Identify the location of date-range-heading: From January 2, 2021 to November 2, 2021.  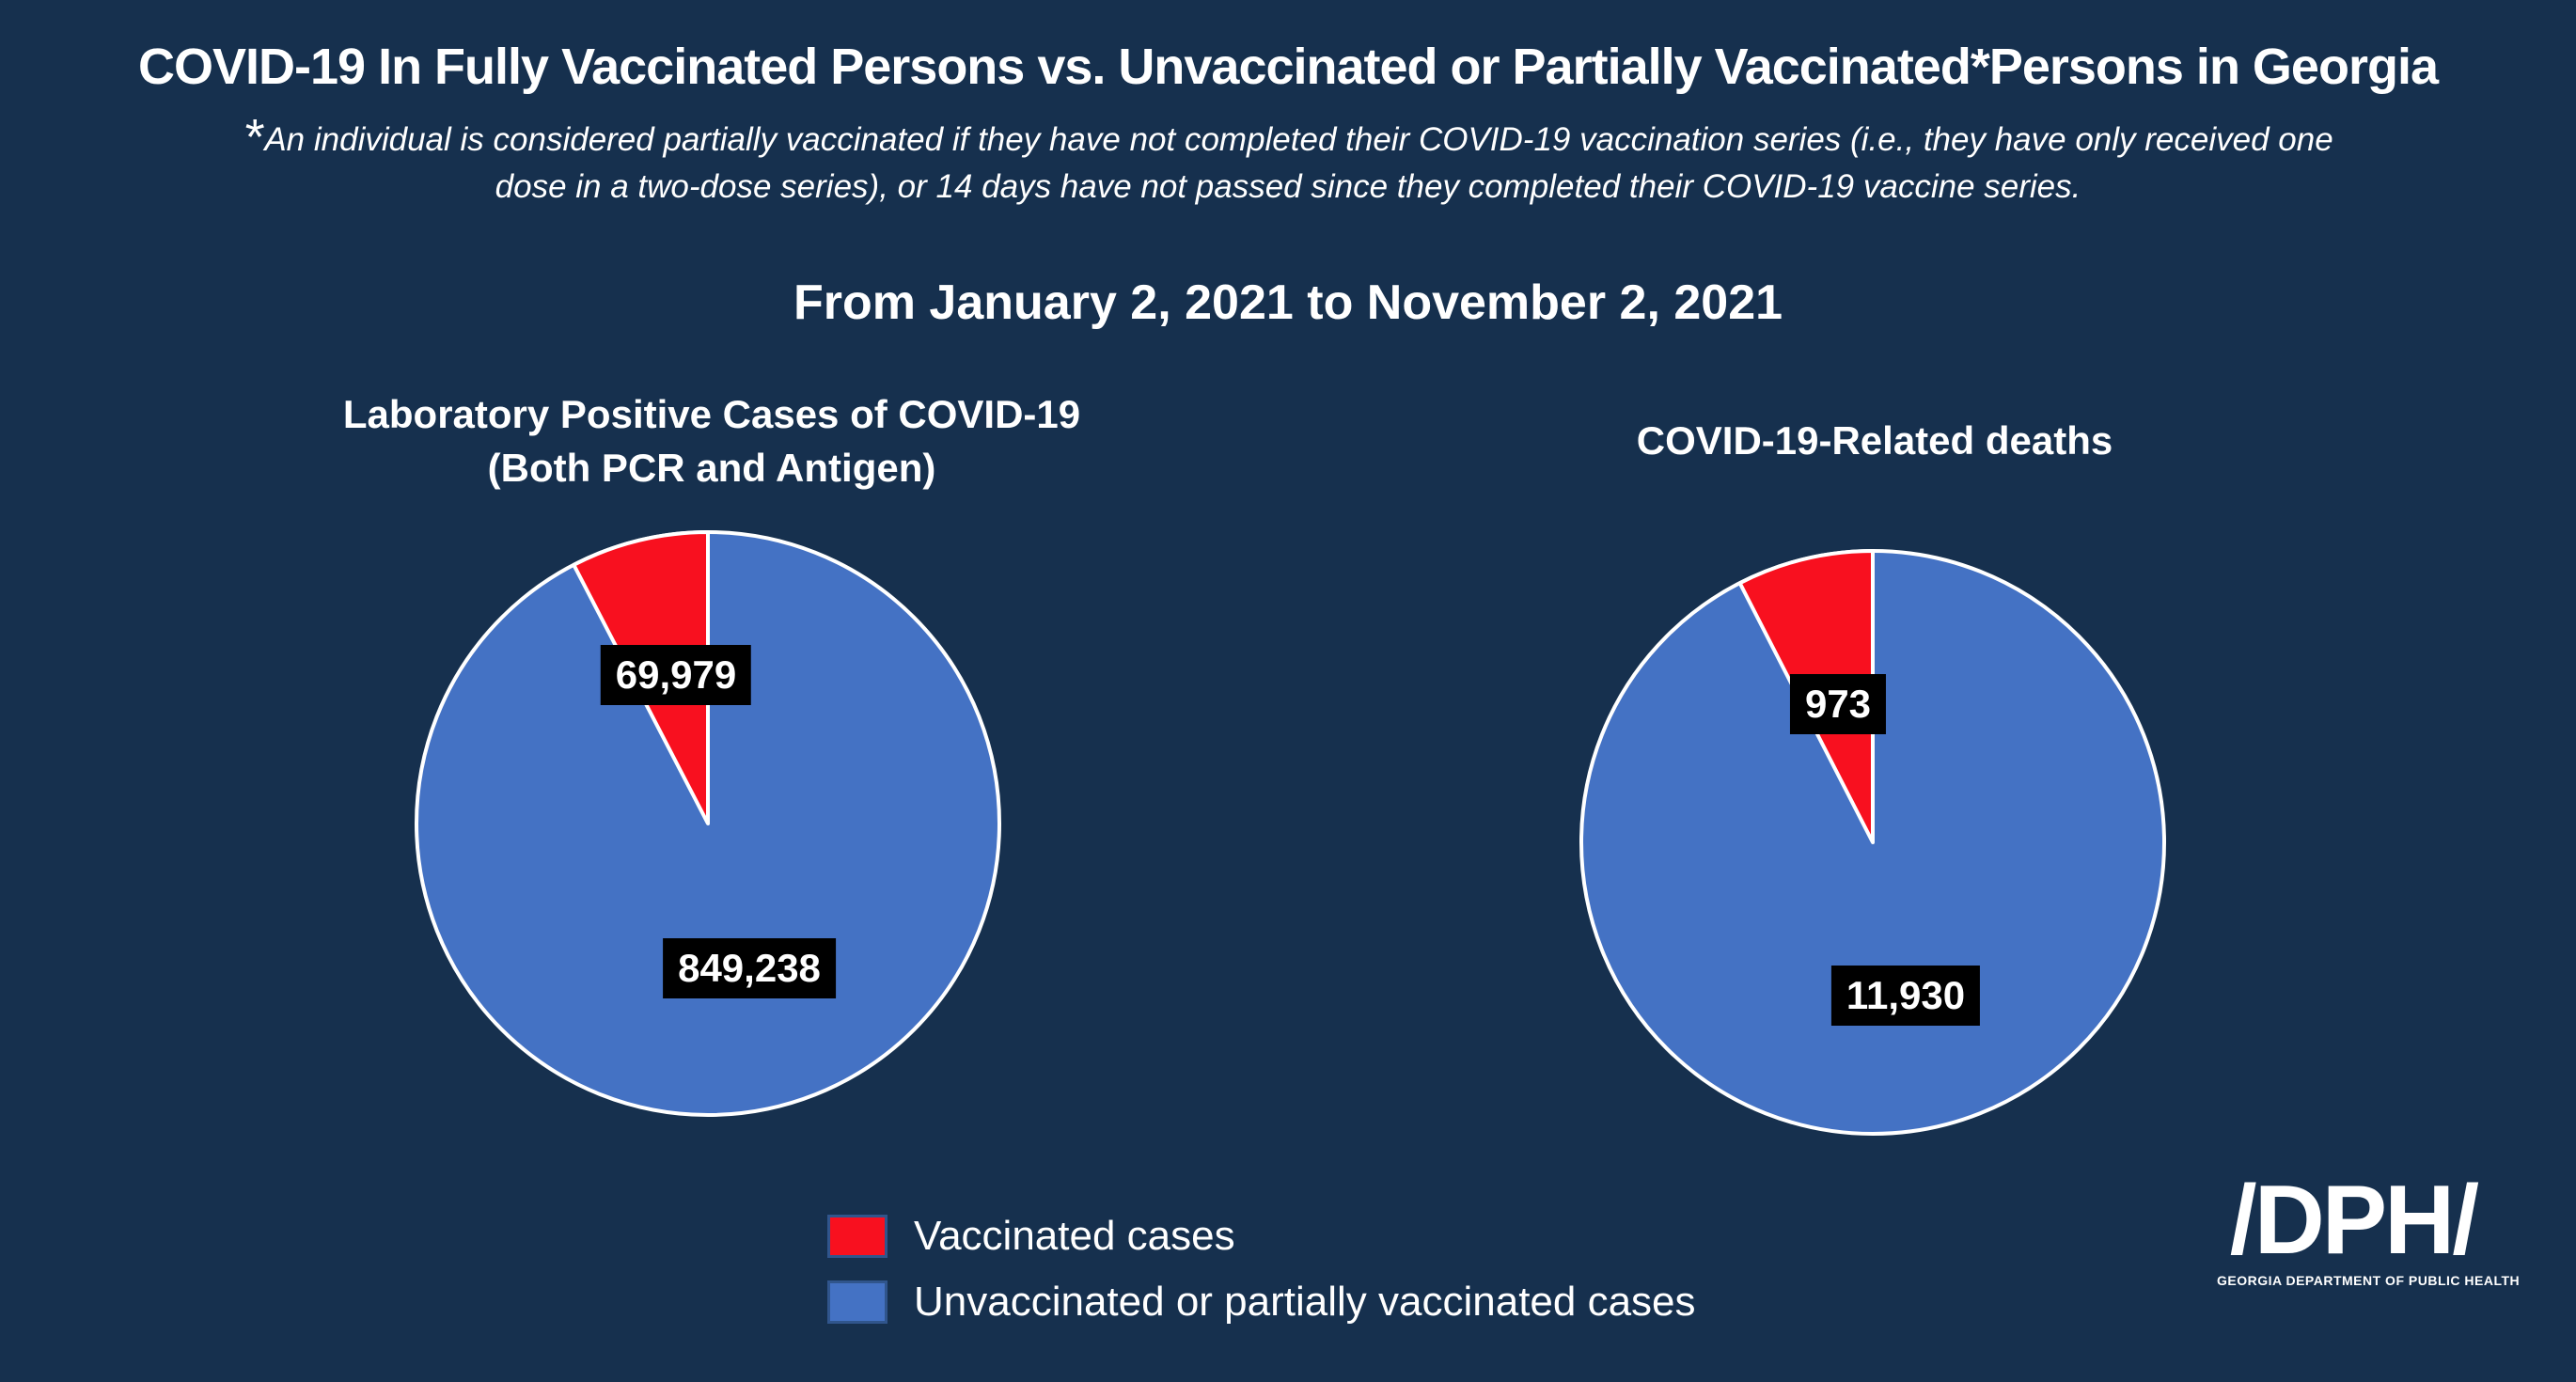
(1288, 302).